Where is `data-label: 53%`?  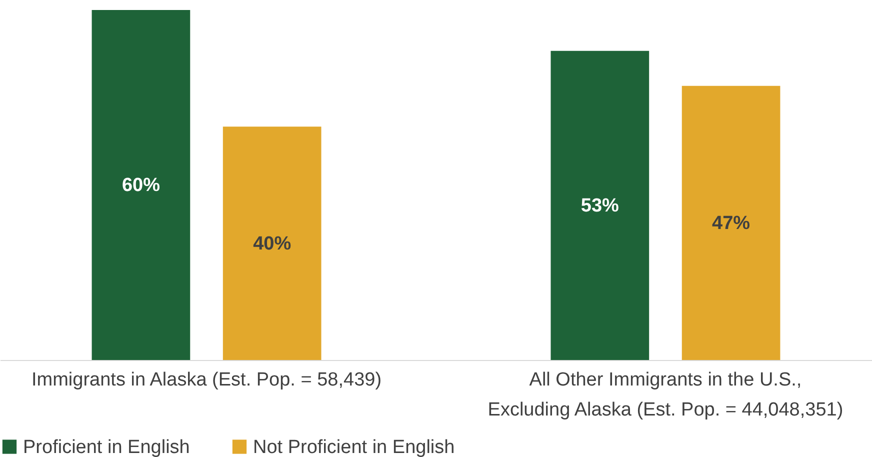 data-label: 53% is located at coordinates (600, 205).